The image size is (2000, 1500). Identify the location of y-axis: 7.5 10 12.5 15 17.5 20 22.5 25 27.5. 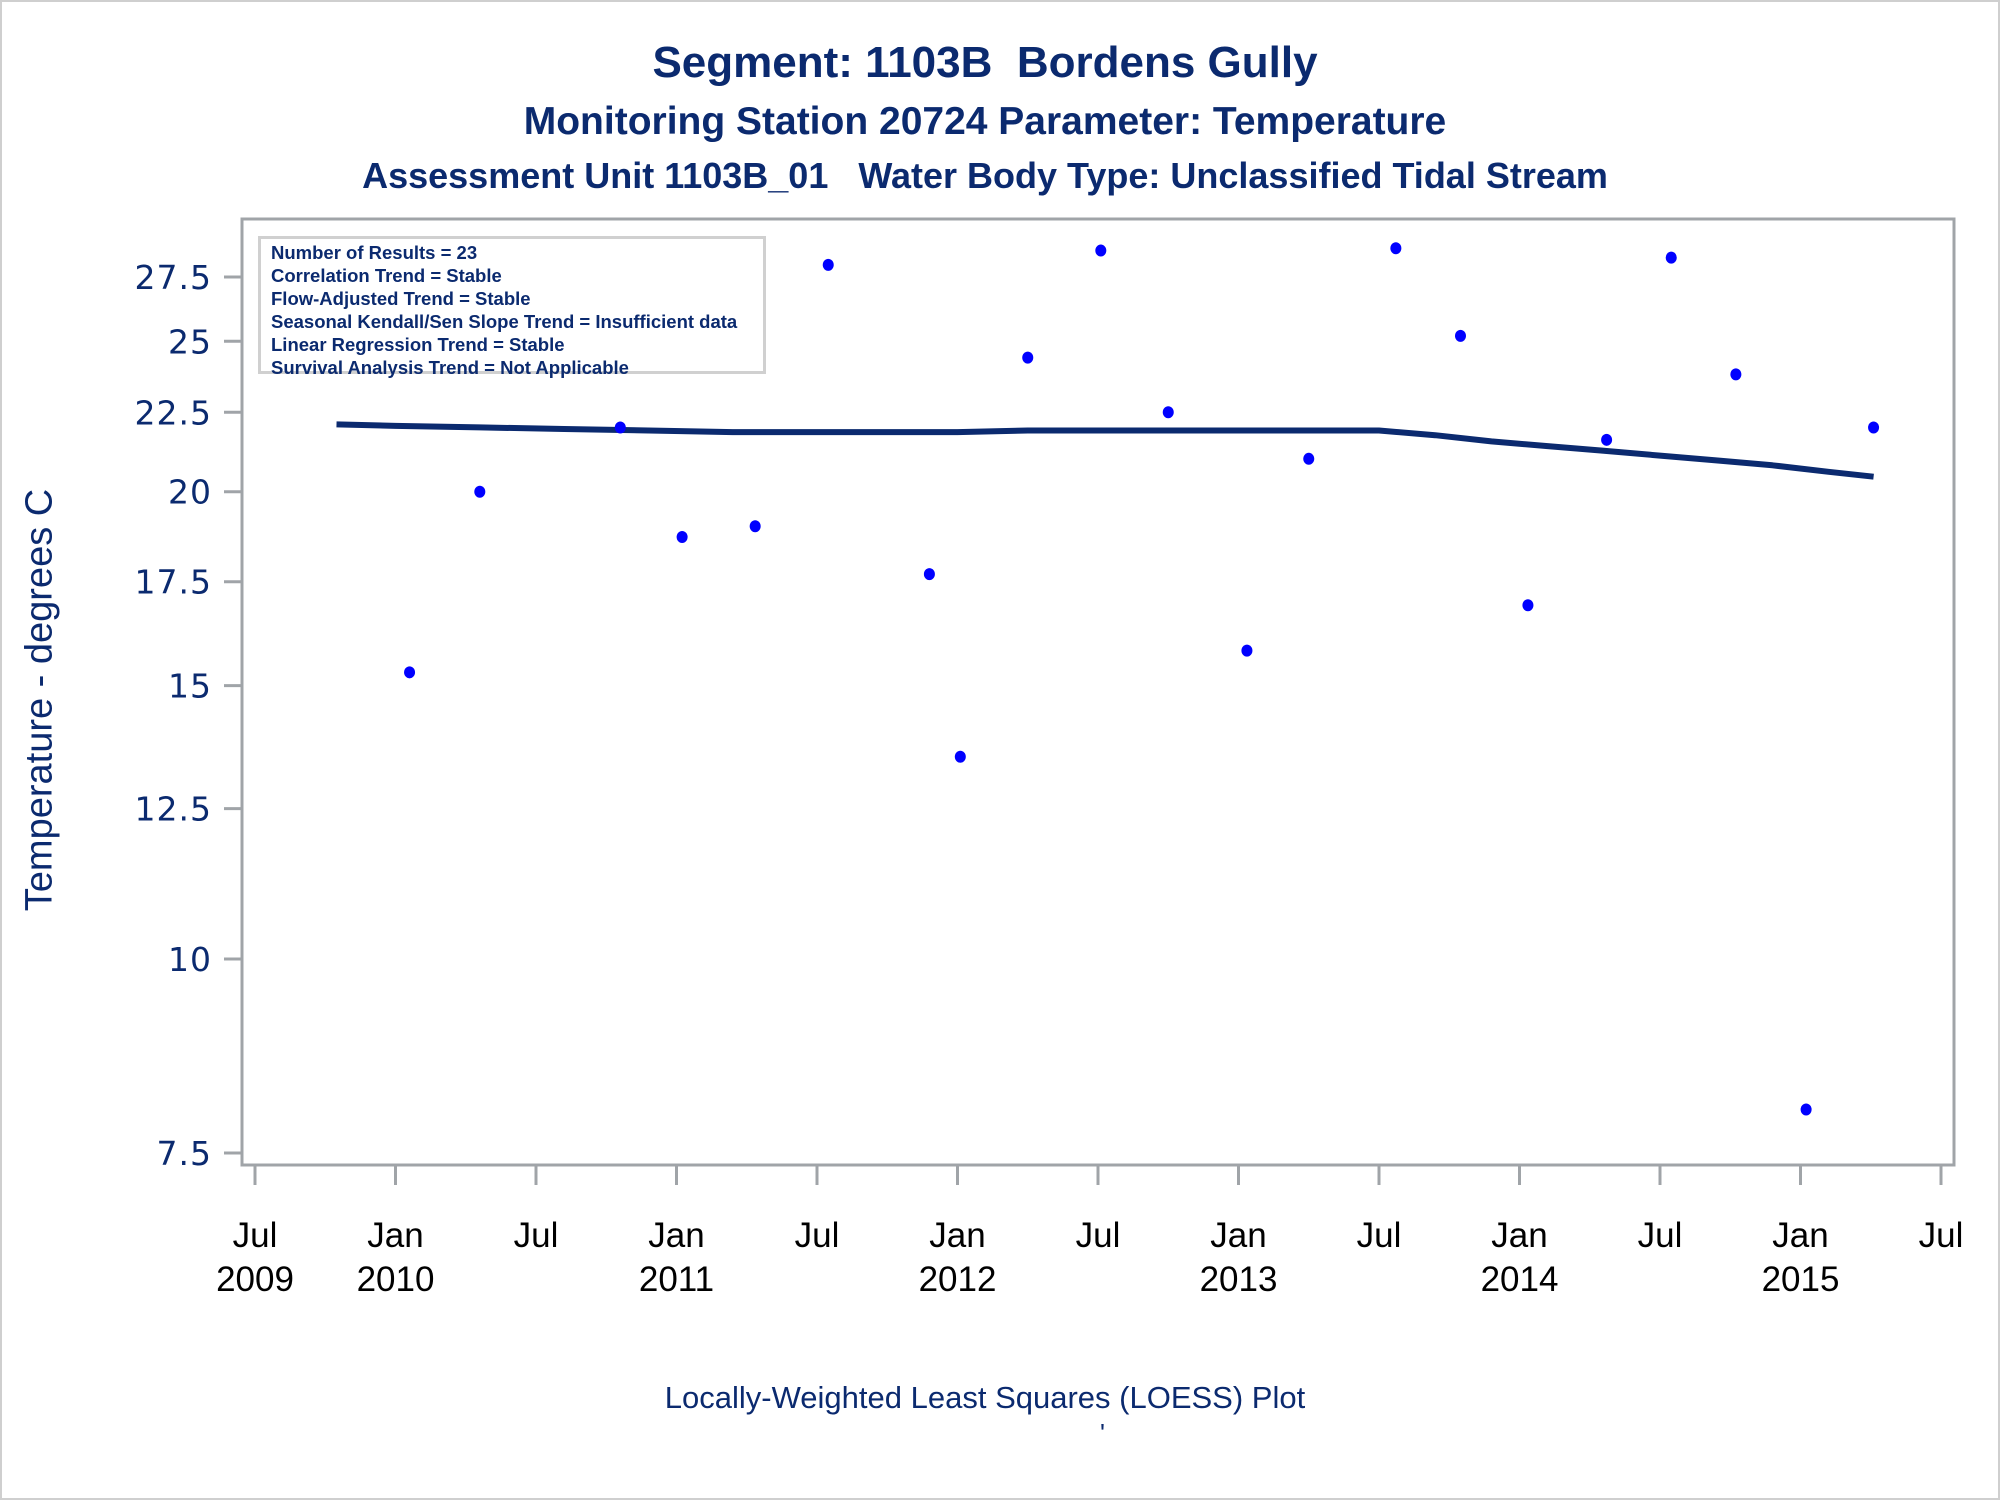
(188, 715).